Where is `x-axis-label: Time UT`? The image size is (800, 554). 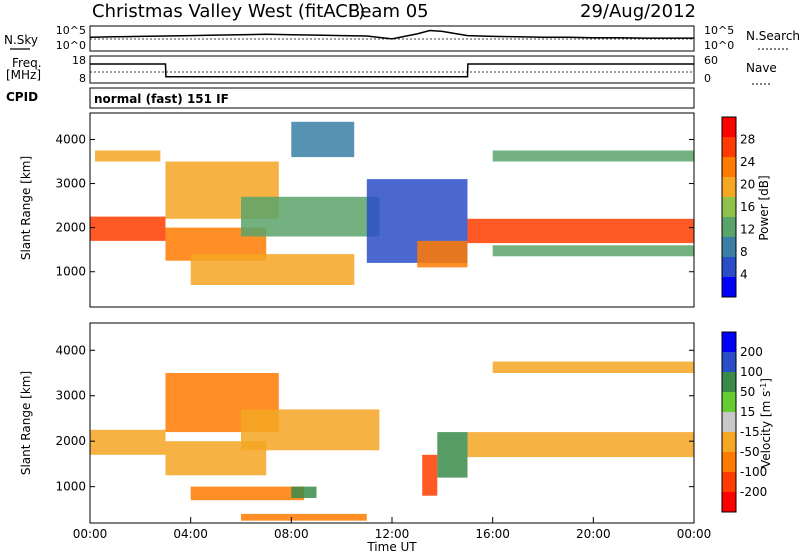 x-axis-label: Time UT is located at coordinates (391, 547).